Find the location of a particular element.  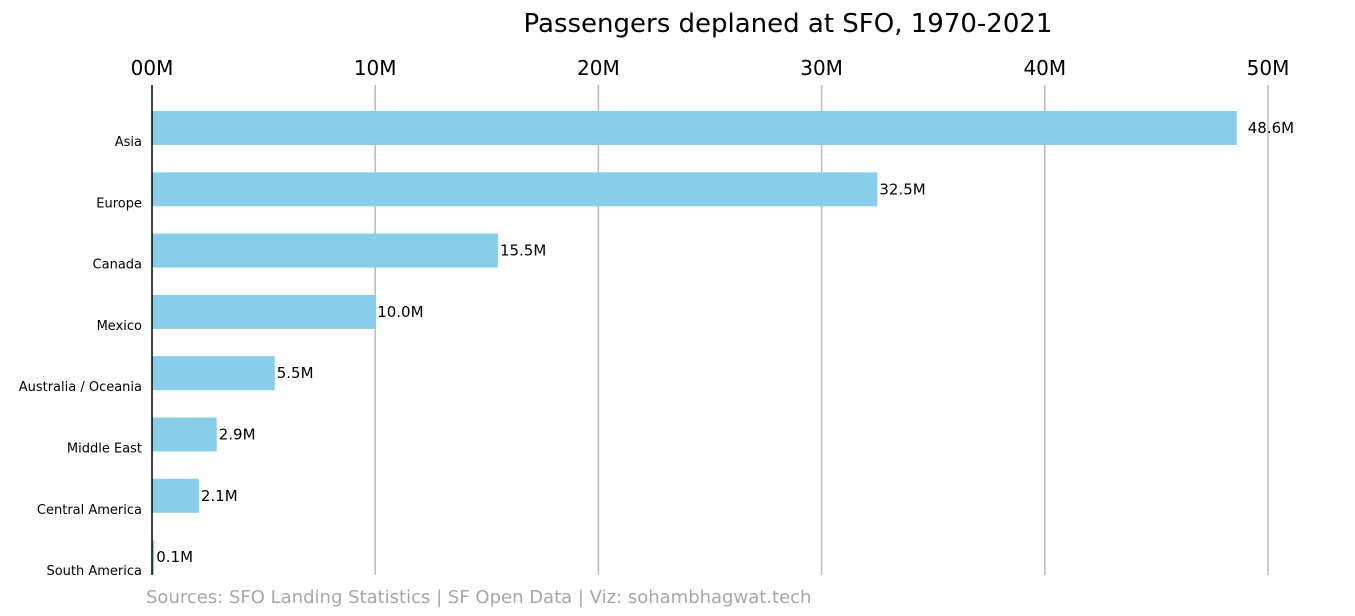

y-tick-label: South America is located at coordinates (94, 571).